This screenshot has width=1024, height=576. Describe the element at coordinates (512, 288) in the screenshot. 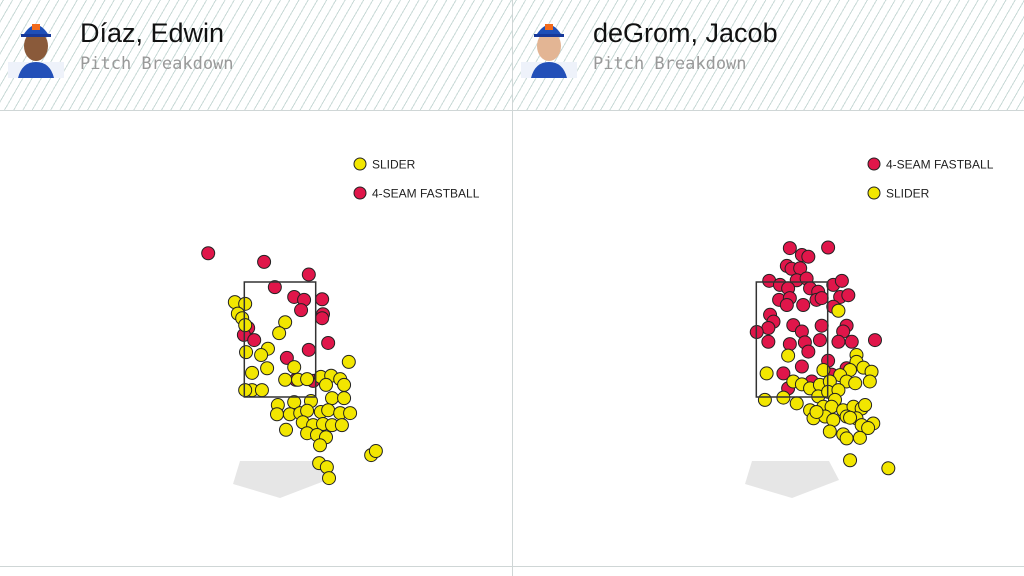

I see `panel-divider` at that location.